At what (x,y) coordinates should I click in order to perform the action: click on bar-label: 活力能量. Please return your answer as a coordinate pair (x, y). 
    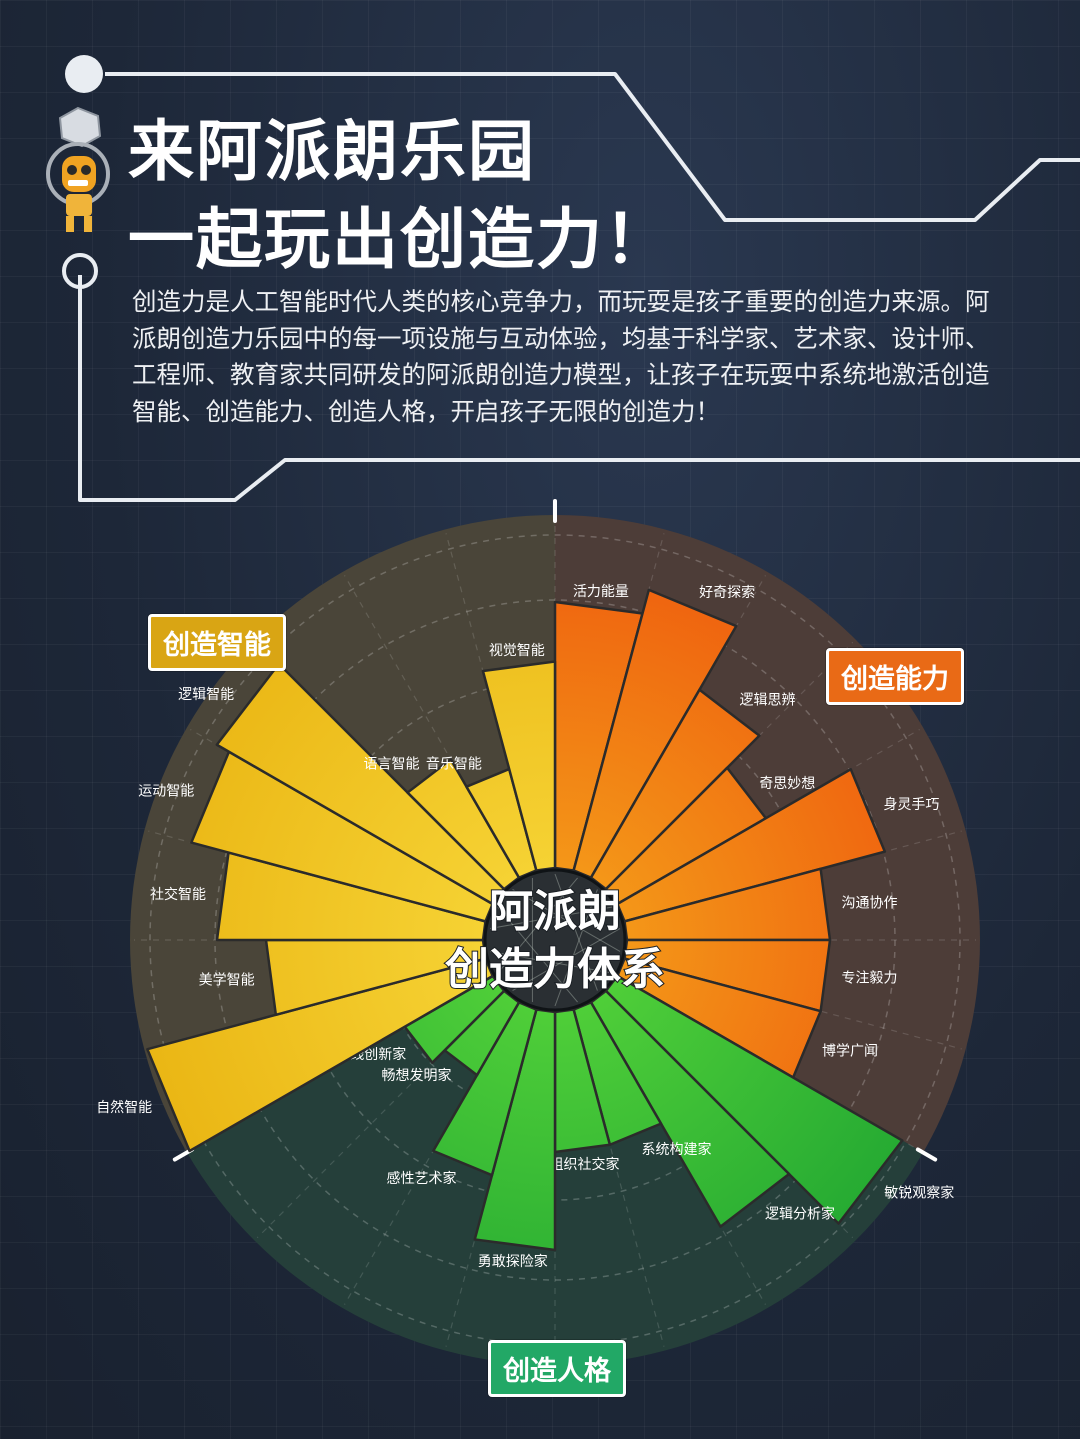
    Looking at the image, I should click on (601, 592).